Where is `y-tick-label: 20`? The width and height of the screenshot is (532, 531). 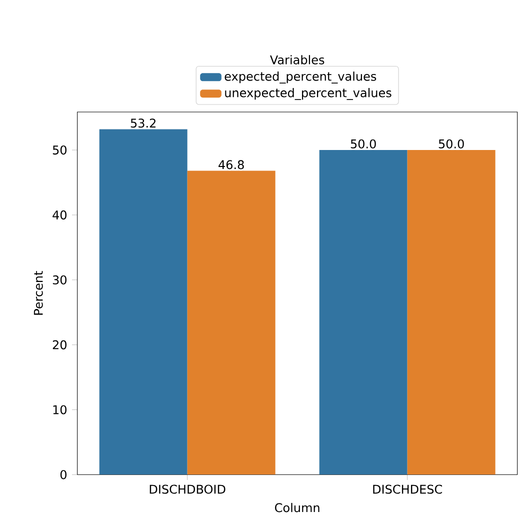 y-tick-label: 20 is located at coordinates (59, 345).